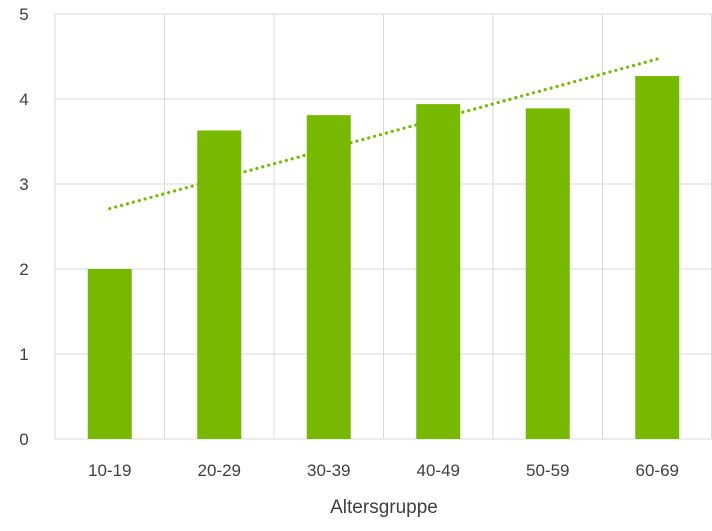 The height and width of the screenshot is (531, 712). Describe the element at coordinates (23, 184) in the screenshot. I see `y-tick-label: 3` at that location.